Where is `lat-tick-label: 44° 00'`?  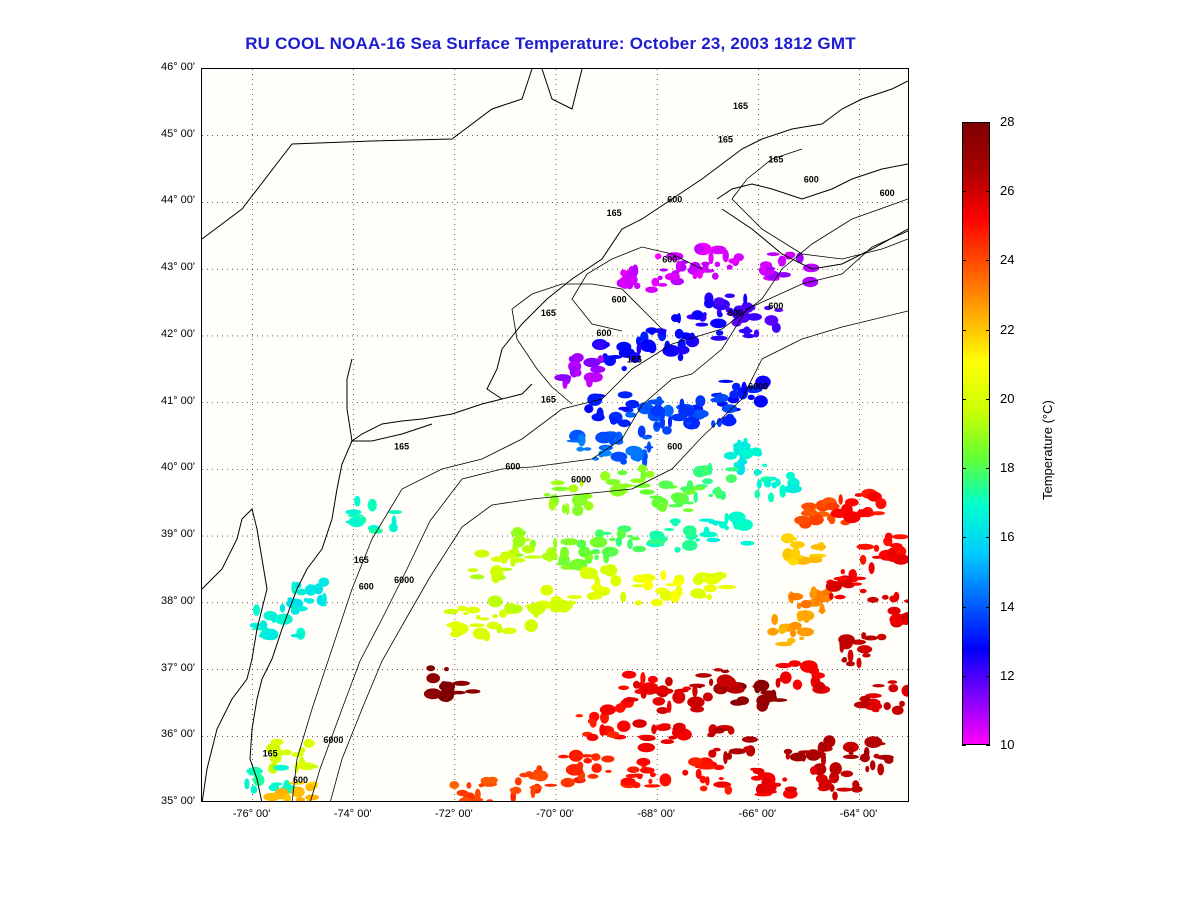 lat-tick-label: 44° 00' is located at coordinates (177, 200).